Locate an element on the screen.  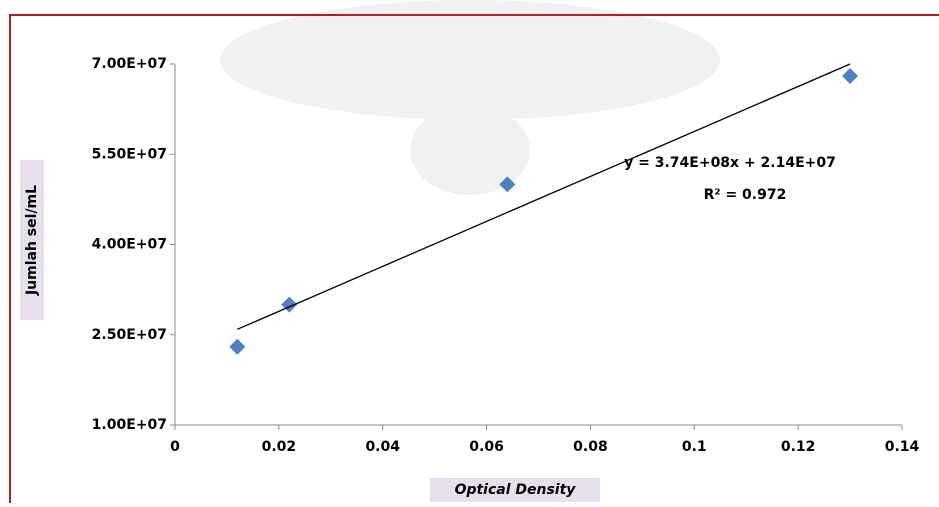
y-tick-label: 4.00E+07 is located at coordinates (129, 245).